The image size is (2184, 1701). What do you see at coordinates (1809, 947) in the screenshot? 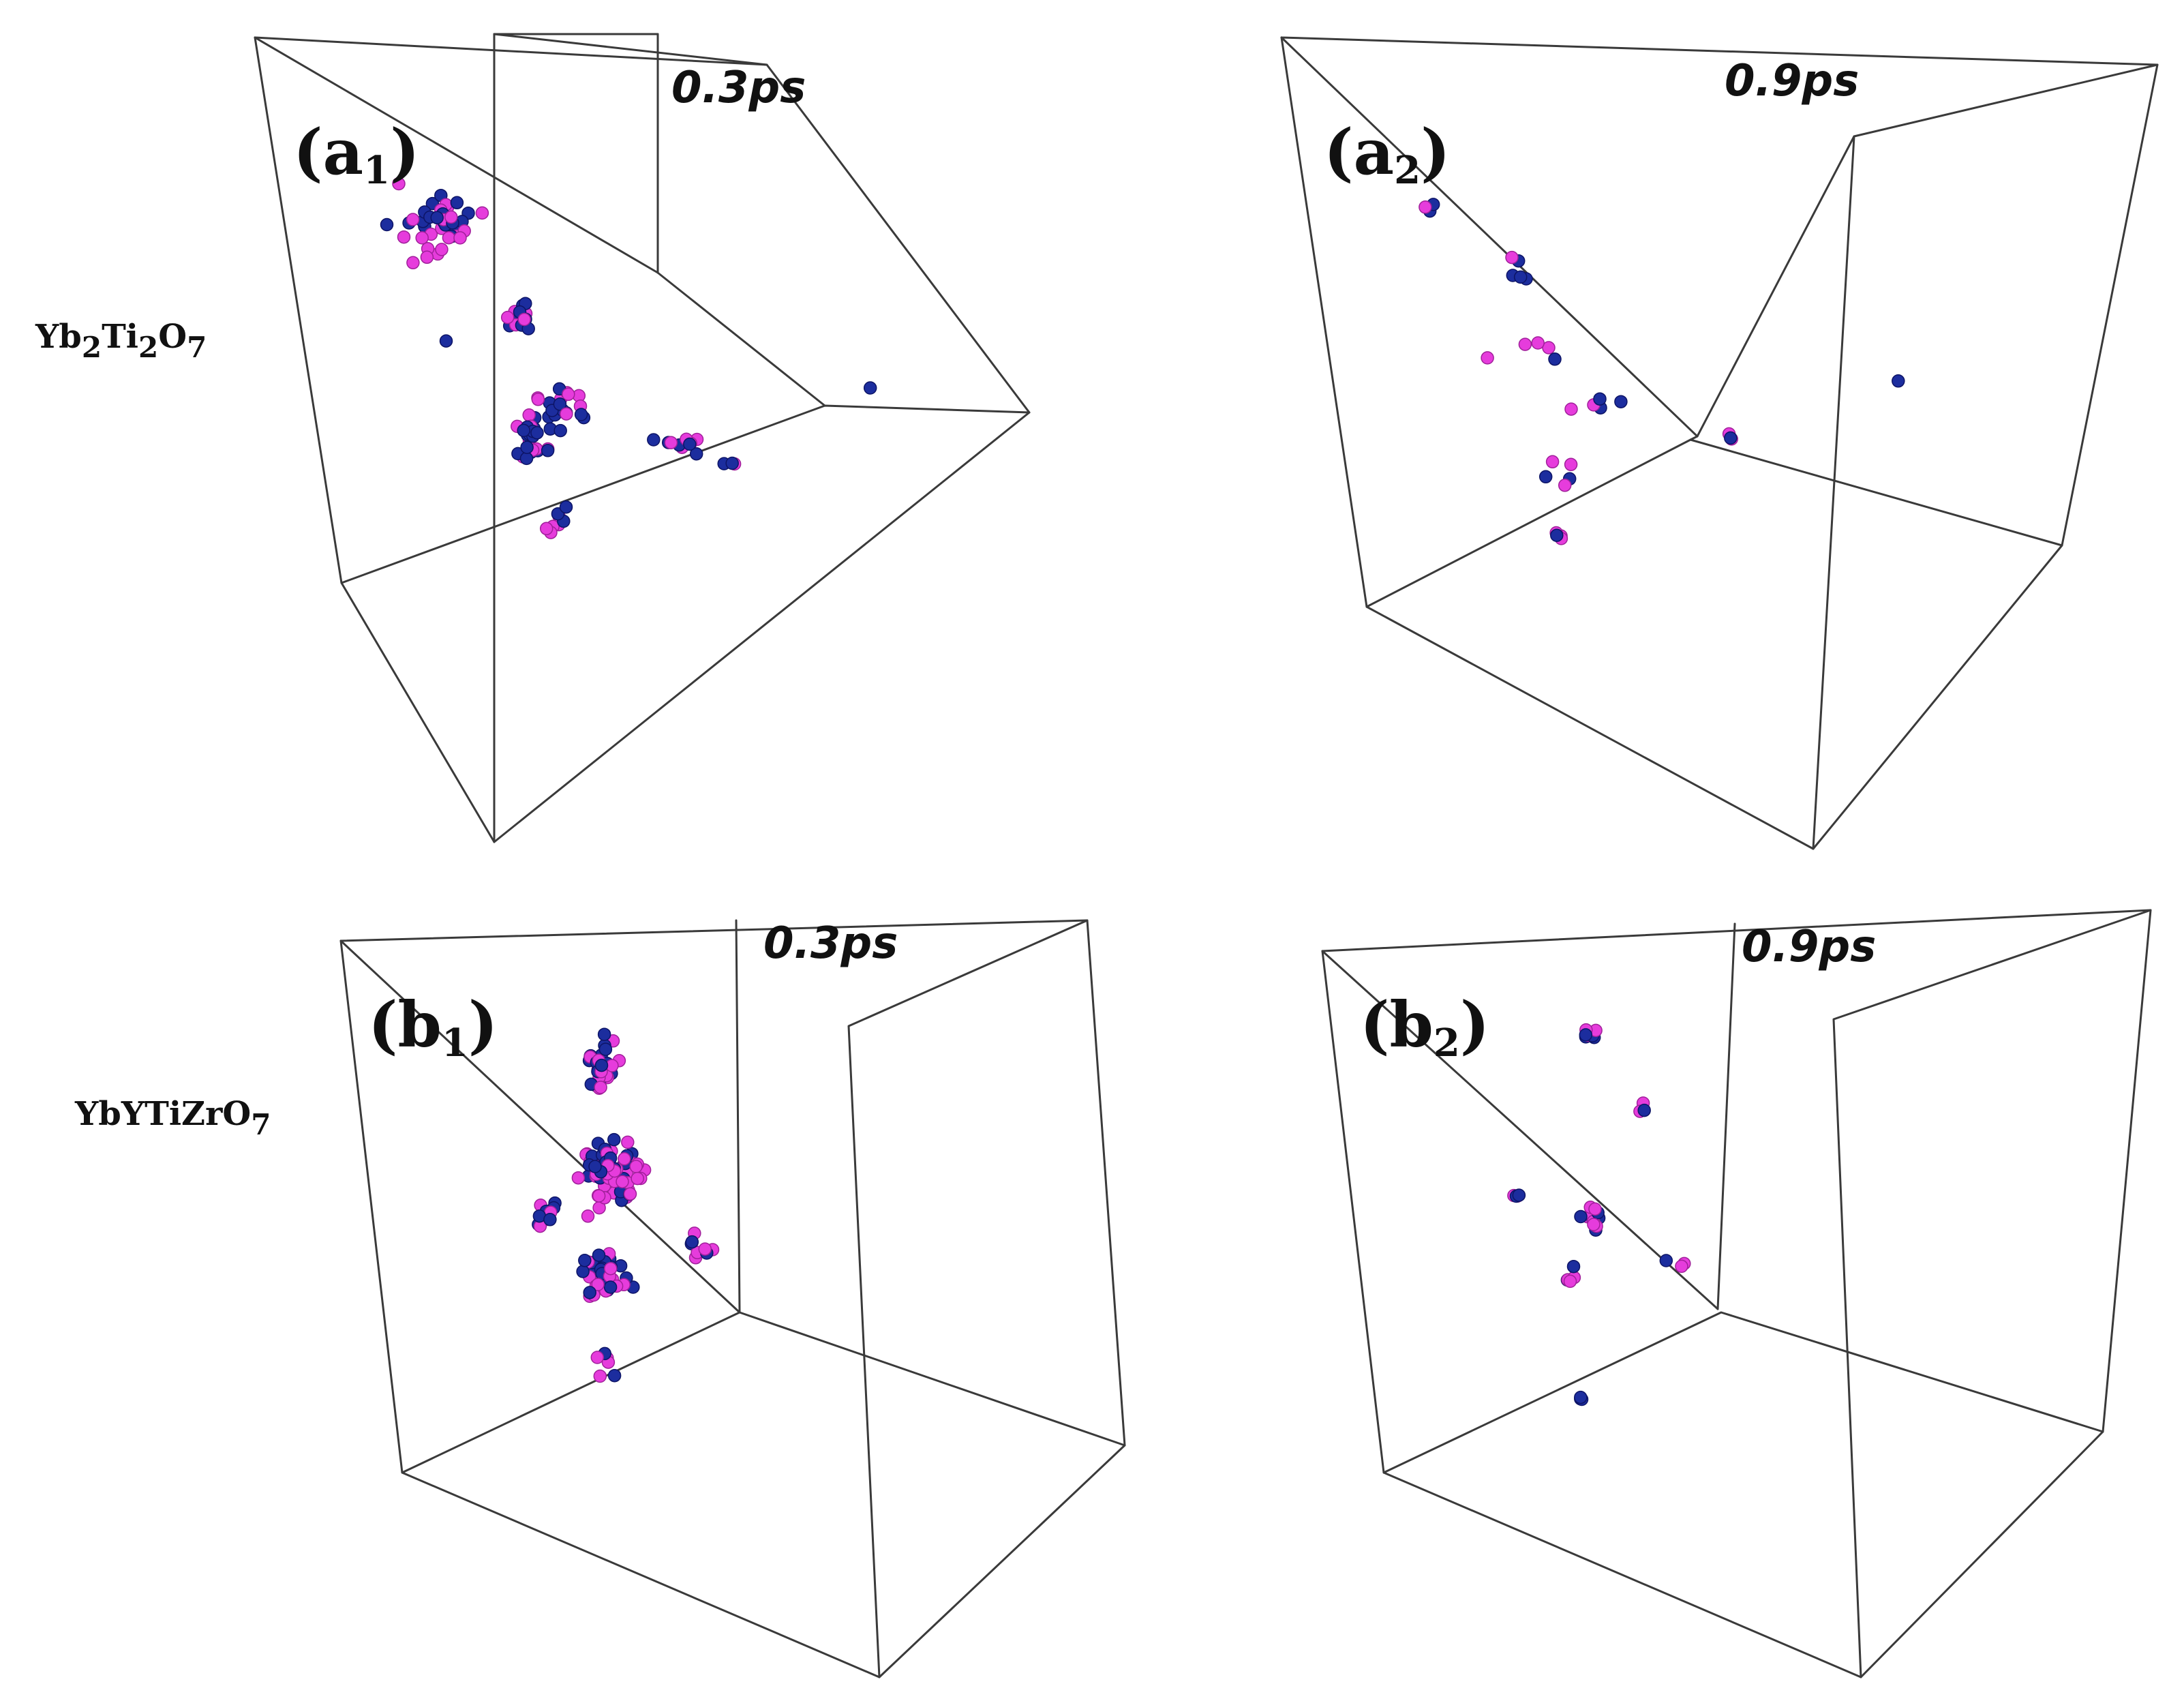
I see `time-label-b2: 0.9ps` at bounding box center [1809, 947].